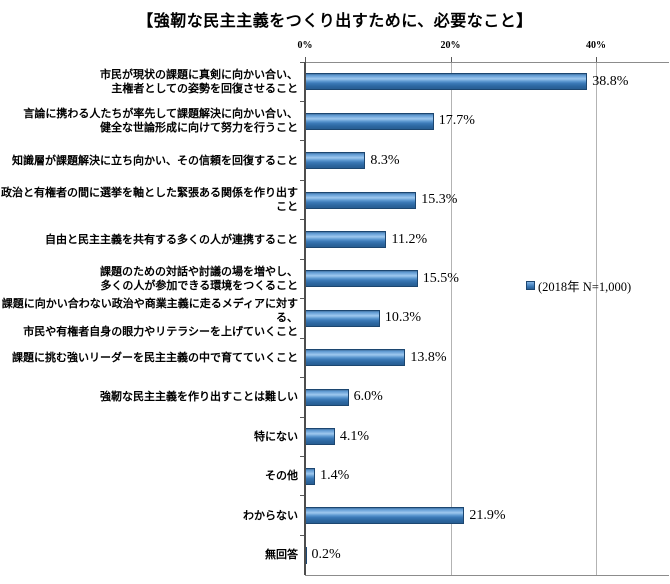 The width and height of the screenshot is (670, 584). I want to click on value-label: 4.1%, so click(354, 436).